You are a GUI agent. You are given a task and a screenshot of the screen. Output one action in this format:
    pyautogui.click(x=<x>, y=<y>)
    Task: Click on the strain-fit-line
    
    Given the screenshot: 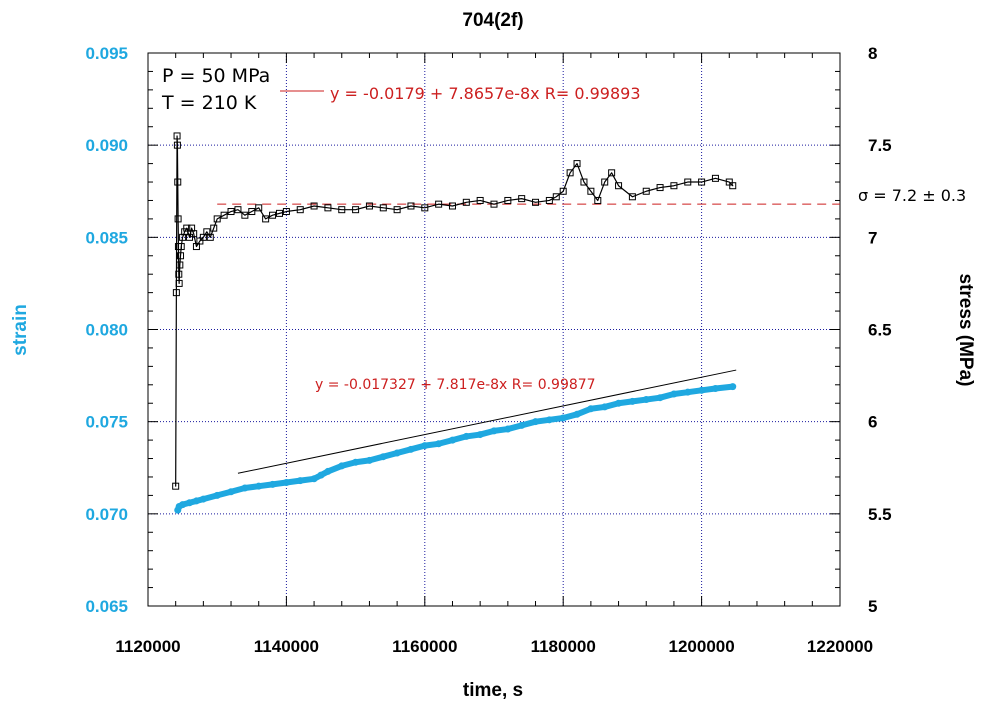 What is the action you would take?
    pyautogui.click(x=487, y=421)
    